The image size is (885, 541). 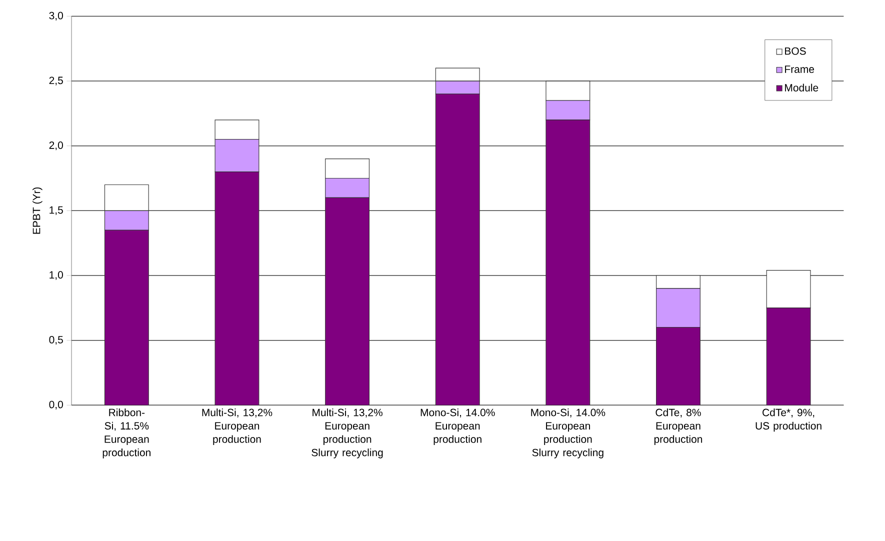 I want to click on y-axis-title: EPBT (Yr), so click(x=37, y=211).